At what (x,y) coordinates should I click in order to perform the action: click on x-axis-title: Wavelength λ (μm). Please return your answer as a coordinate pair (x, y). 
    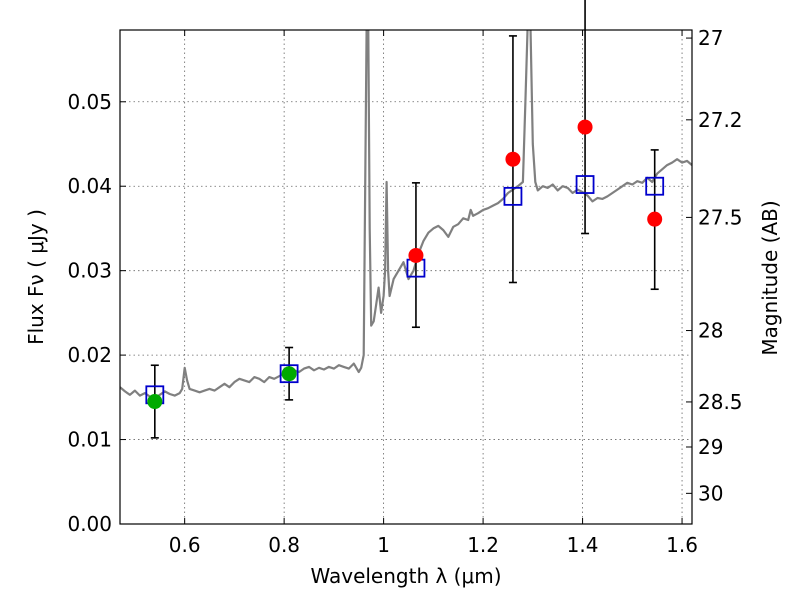
    Looking at the image, I should click on (405, 576).